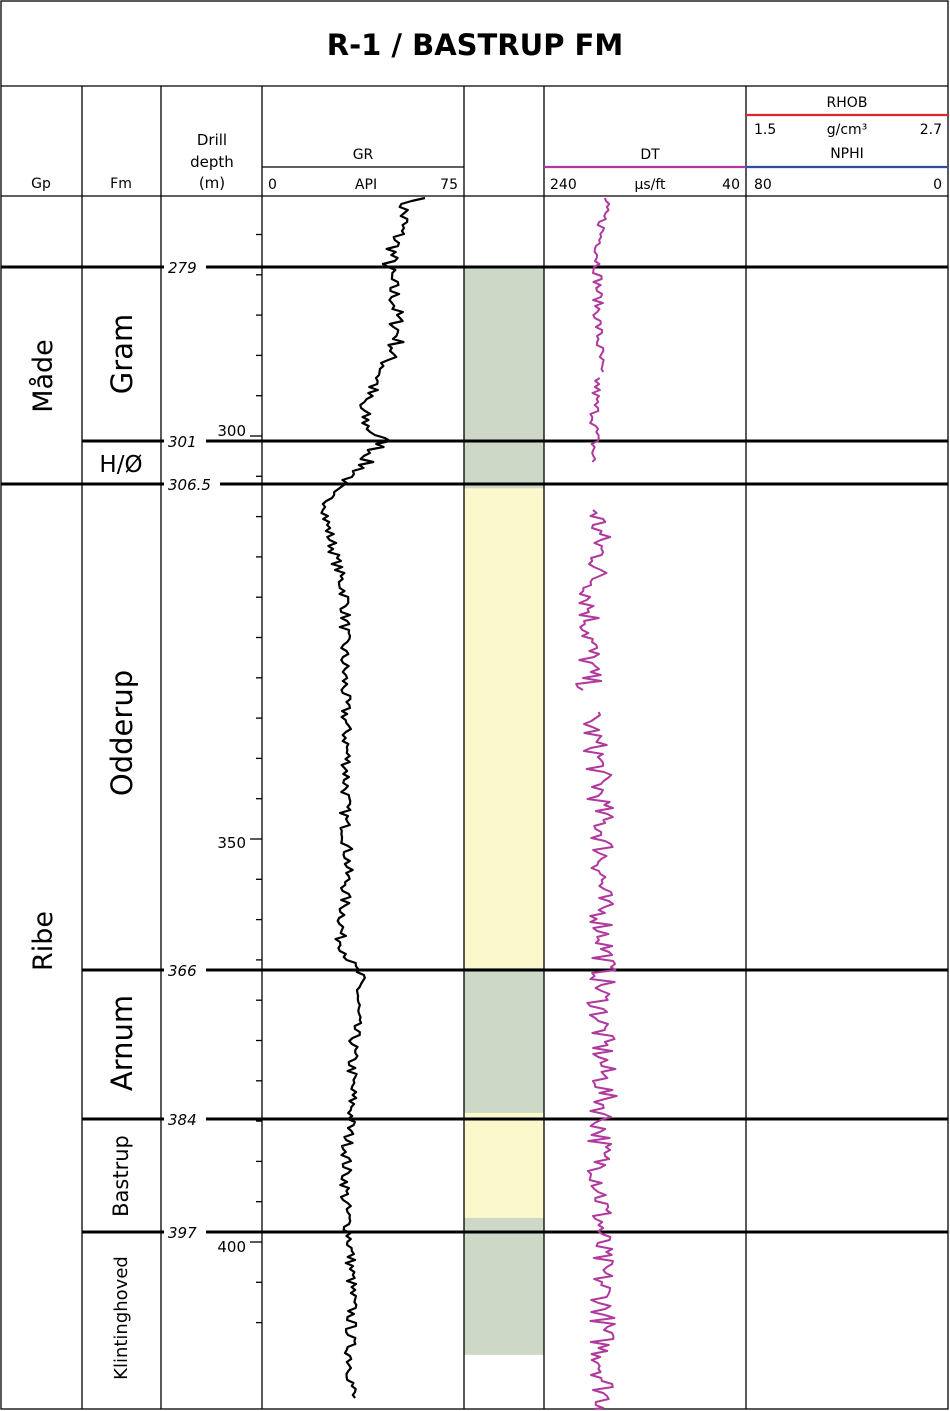 Image resolution: width=950 pixels, height=1411 pixels. Describe the element at coordinates (475, 45) in the screenshot. I see `figure-title: R-1 / BASTRUP FM` at that location.